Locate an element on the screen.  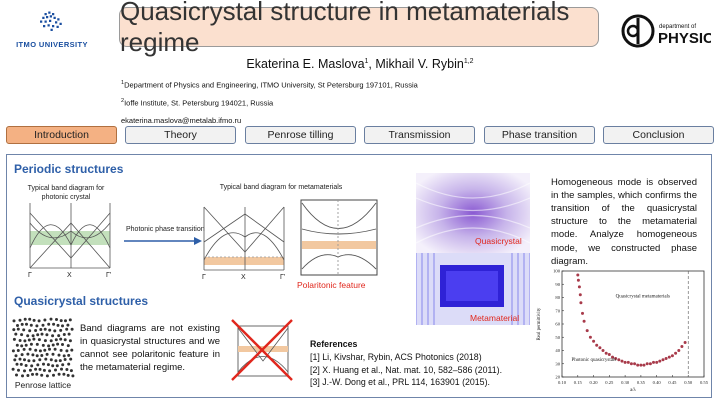
tab-phase-transition: Phase transition is located at coordinates (539, 135).